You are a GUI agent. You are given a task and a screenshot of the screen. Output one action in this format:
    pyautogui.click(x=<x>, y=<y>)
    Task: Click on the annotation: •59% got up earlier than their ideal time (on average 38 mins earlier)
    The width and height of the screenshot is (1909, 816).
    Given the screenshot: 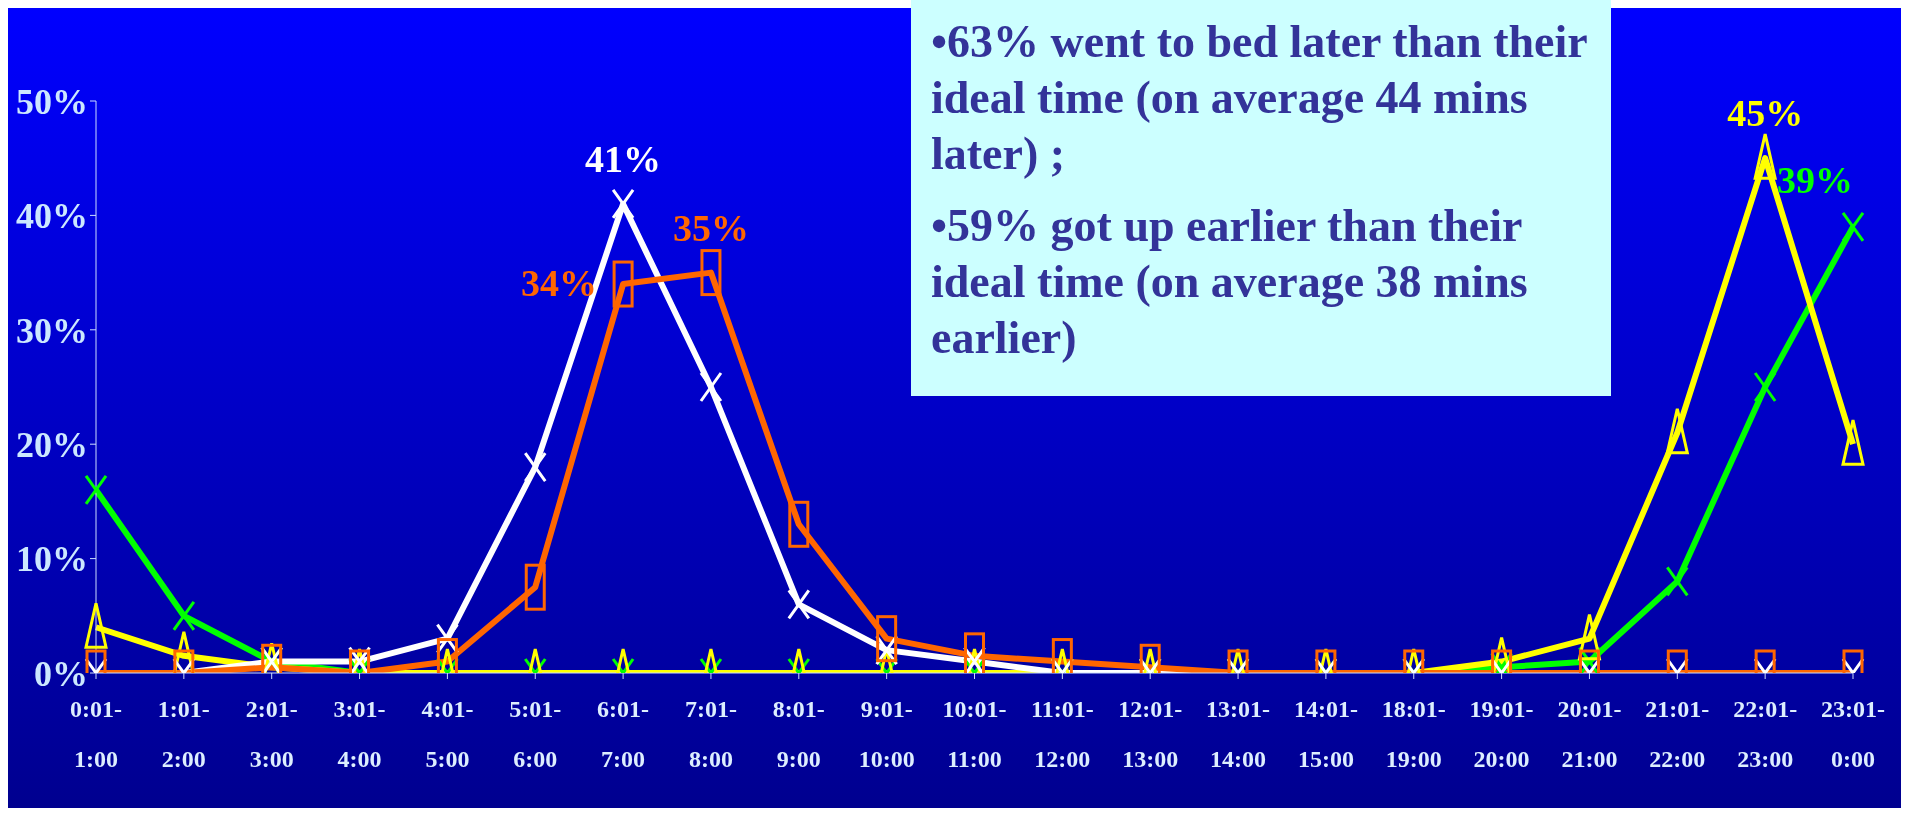 What is the action you would take?
    pyautogui.click(x=1230, y=282)
    